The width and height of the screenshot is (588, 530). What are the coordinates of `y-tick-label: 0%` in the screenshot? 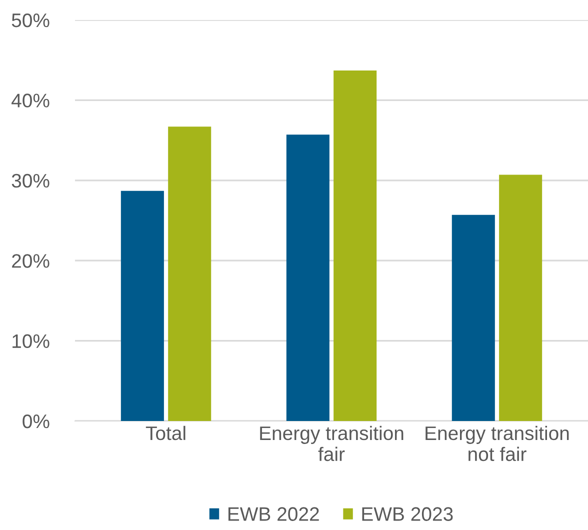 It's located at (36, 421).